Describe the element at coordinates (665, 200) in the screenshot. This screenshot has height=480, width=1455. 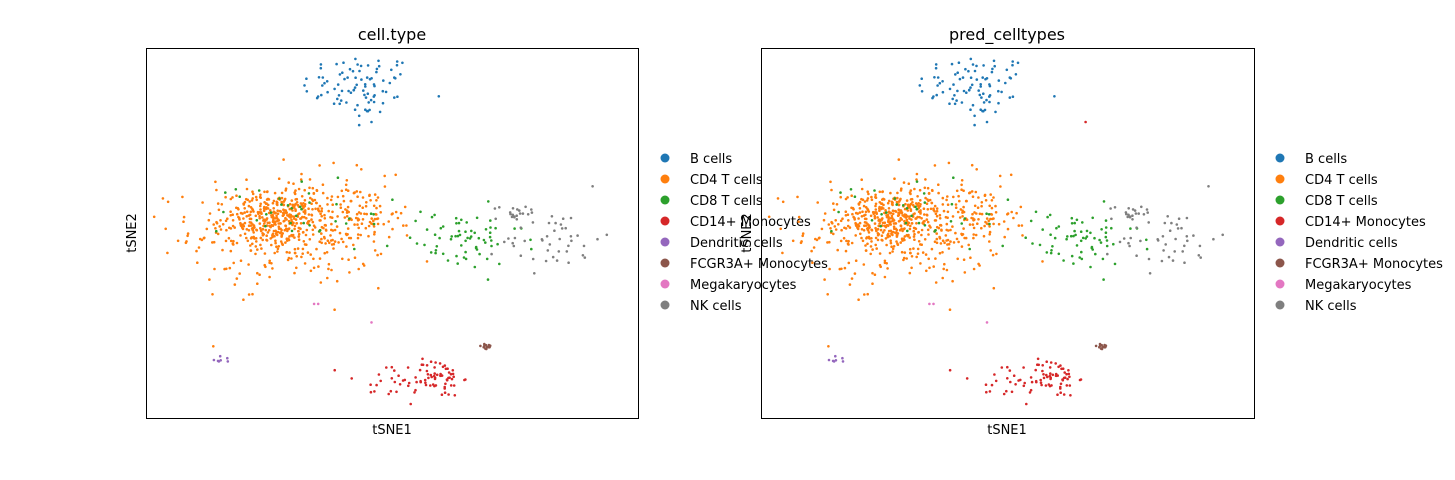
I see `legend-marker-cd8-t-cells` at that location.